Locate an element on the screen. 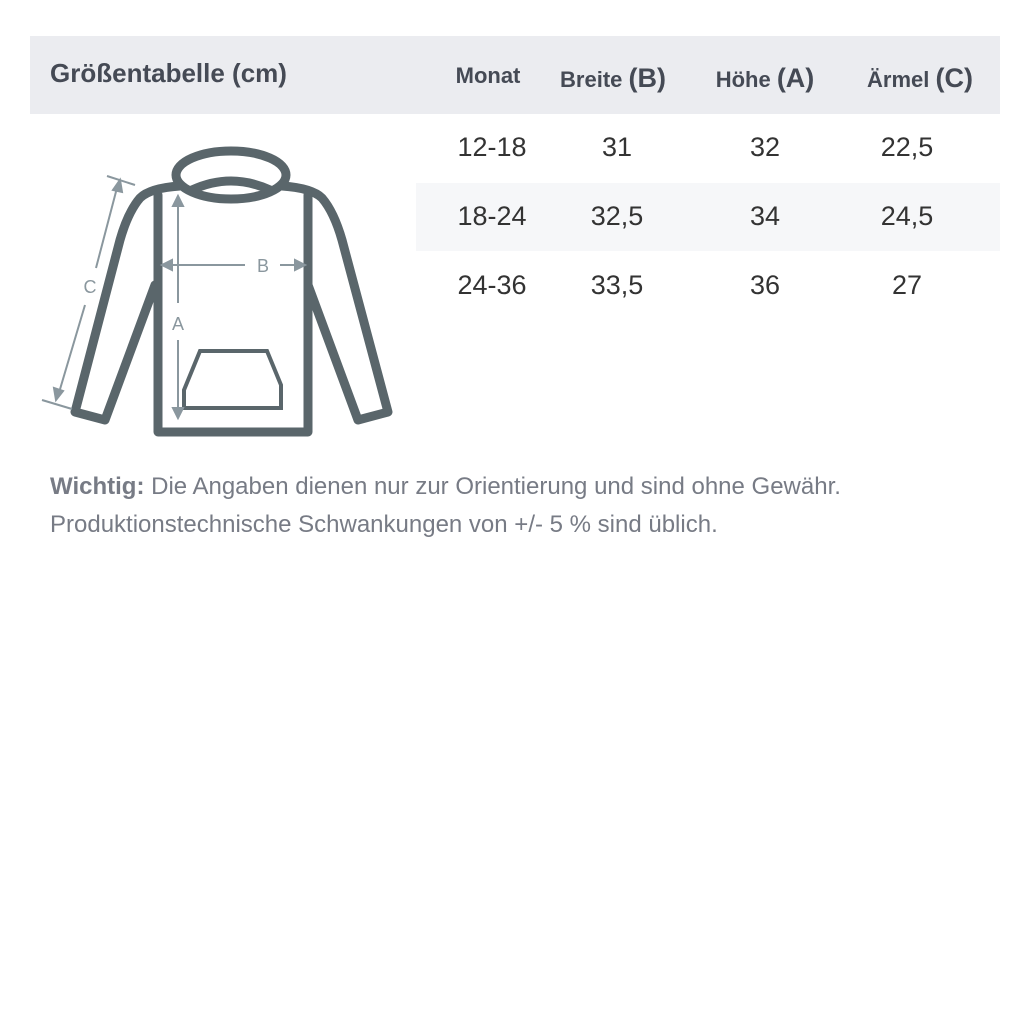 Image resolution: width=1024 pixels, height=1024 pixels. cell-month: 12-18 is located at coordinates (492, 147).